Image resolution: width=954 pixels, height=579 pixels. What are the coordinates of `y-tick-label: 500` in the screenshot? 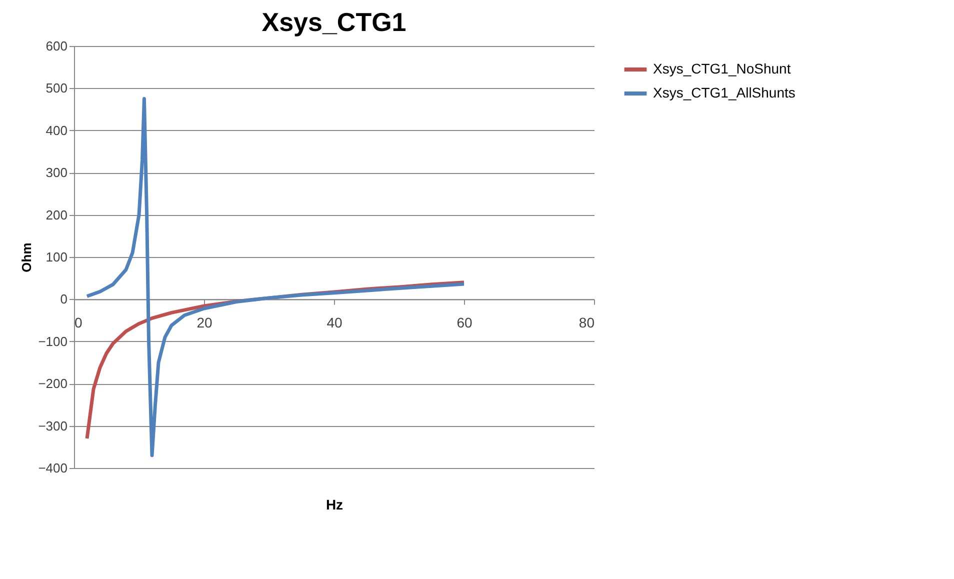 It's located at (57, 88).